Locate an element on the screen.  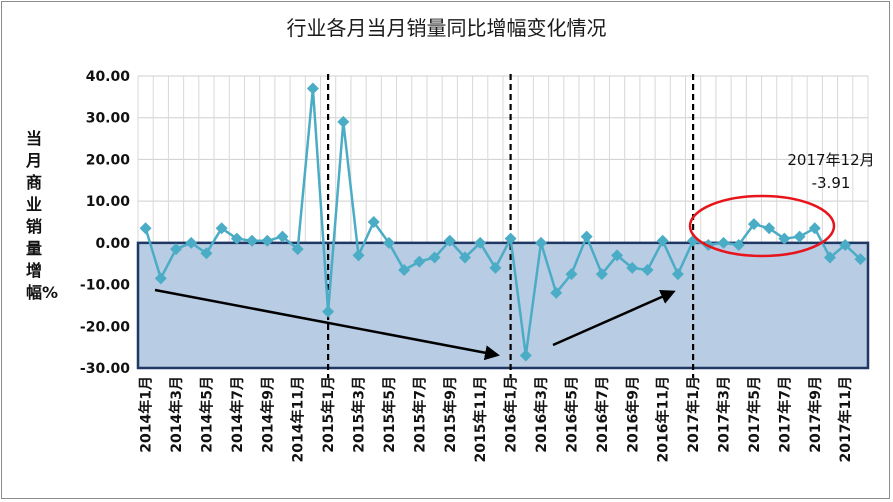
annotation-label-value: -3.91 is located at coordinates (831, 183).